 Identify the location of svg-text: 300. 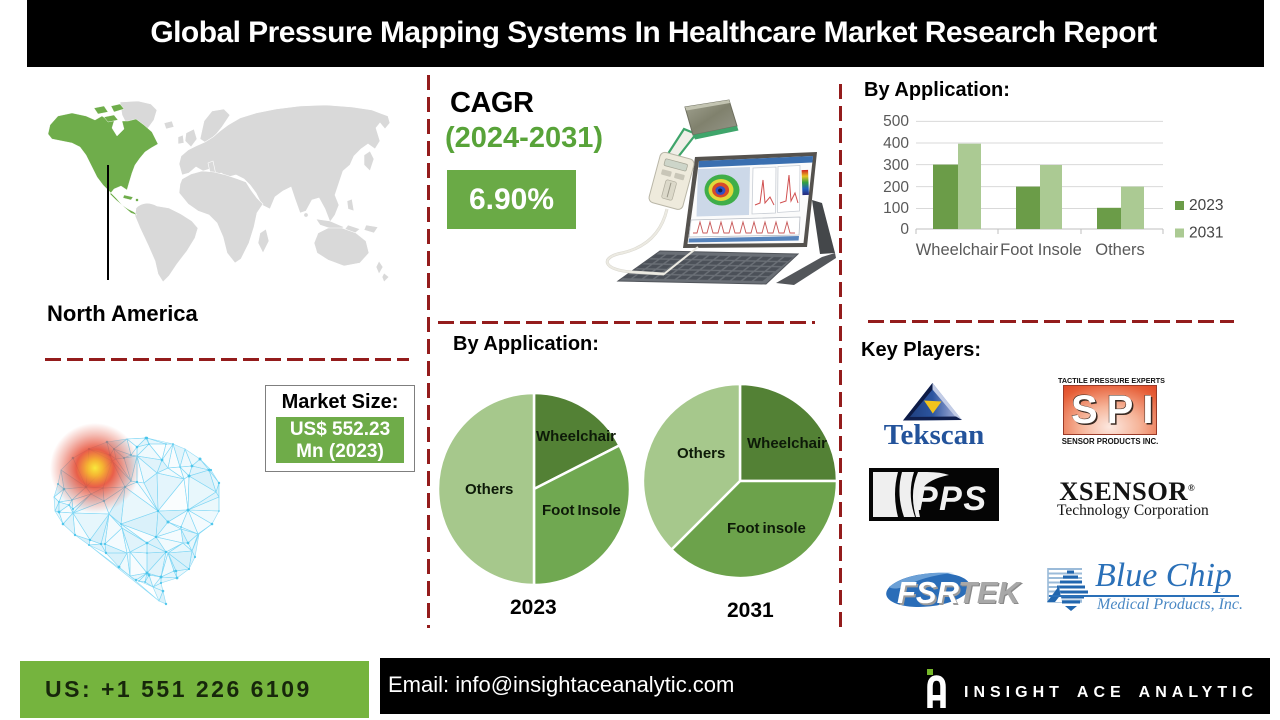
(896, 165).